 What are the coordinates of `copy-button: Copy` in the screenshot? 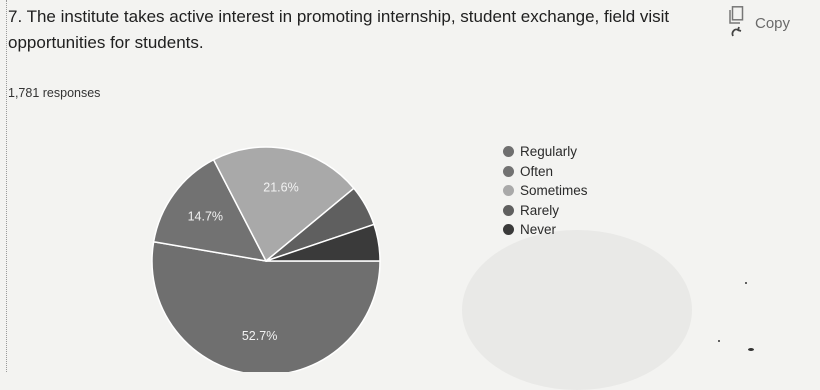 It's located at (758, 23).